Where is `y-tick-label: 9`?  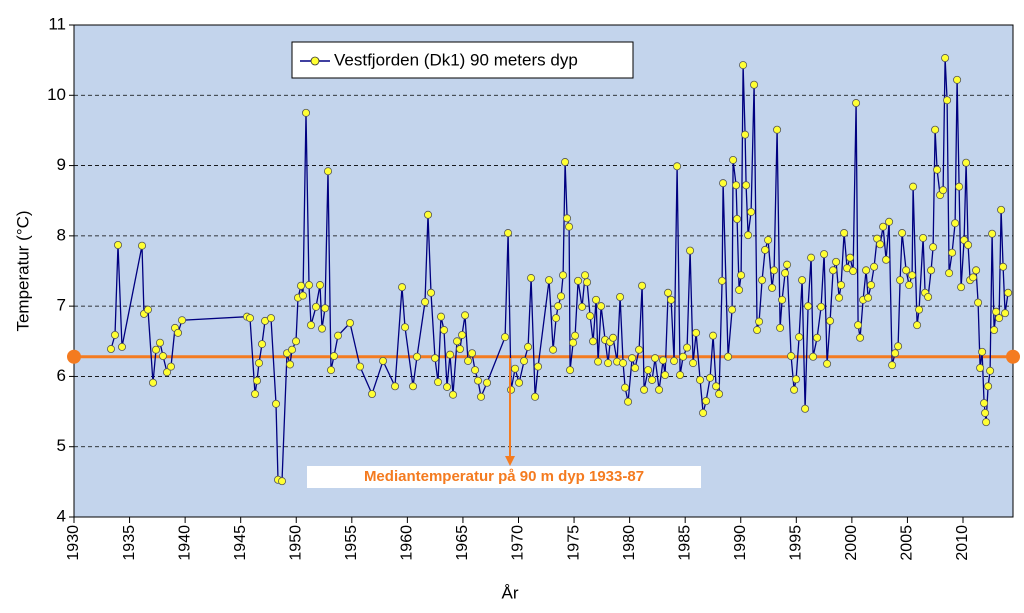
y-tick-label: 9 is located at coordinates (61, 164).